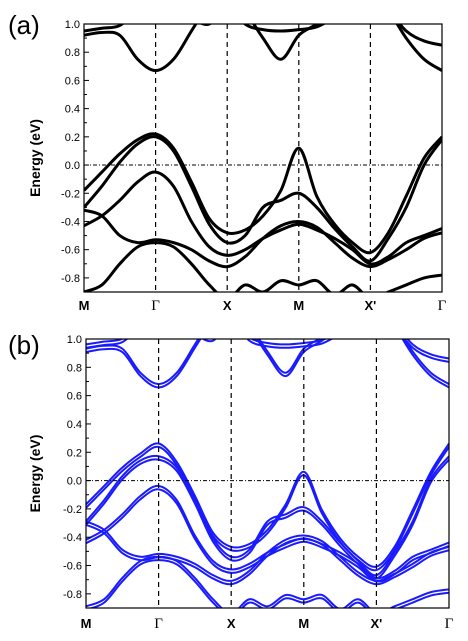  What do you see at coordinates (24, 345) in the screenshot?
I see `panel-label: (b)` at bounding box center [24, 345].